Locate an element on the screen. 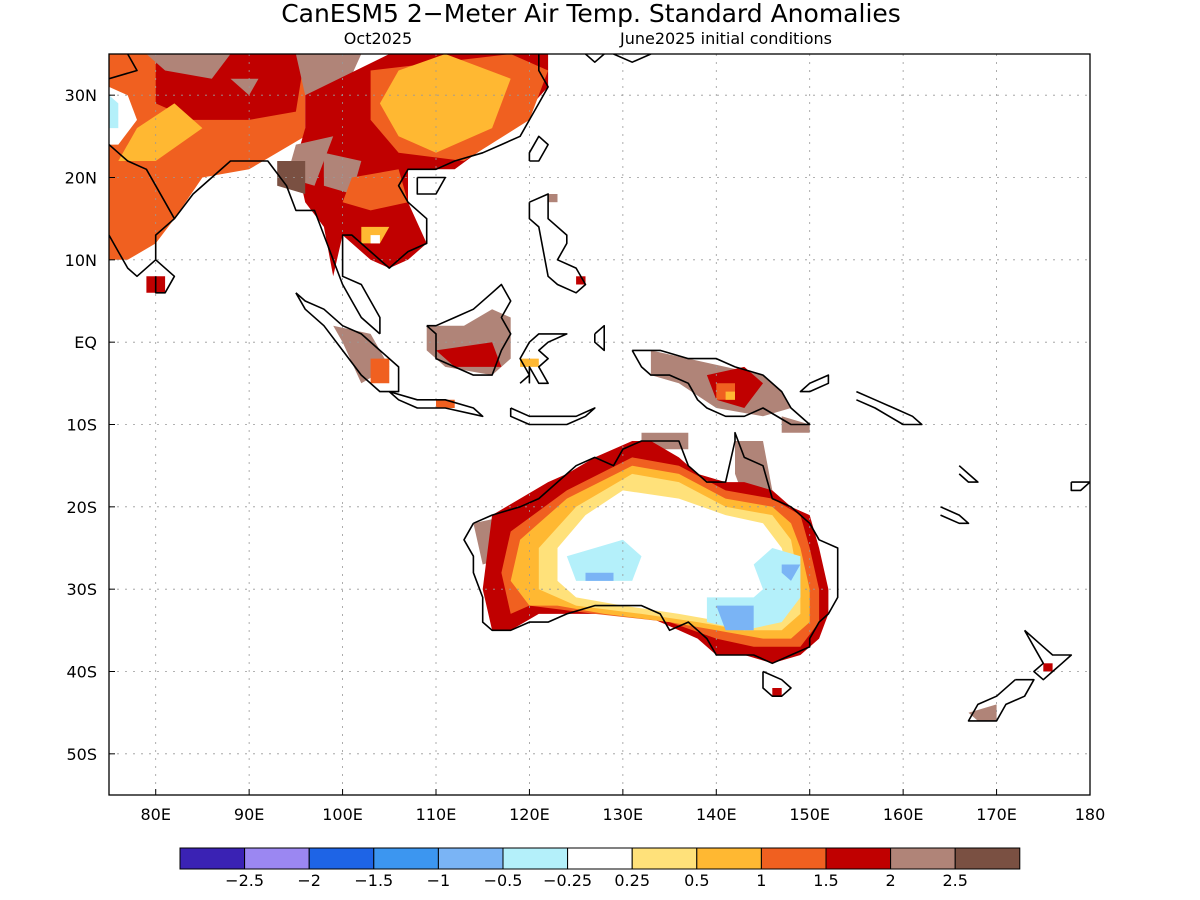 The image size is (1200, 900). longitude-tick-label: 140E is located at coordinates (716, 814).